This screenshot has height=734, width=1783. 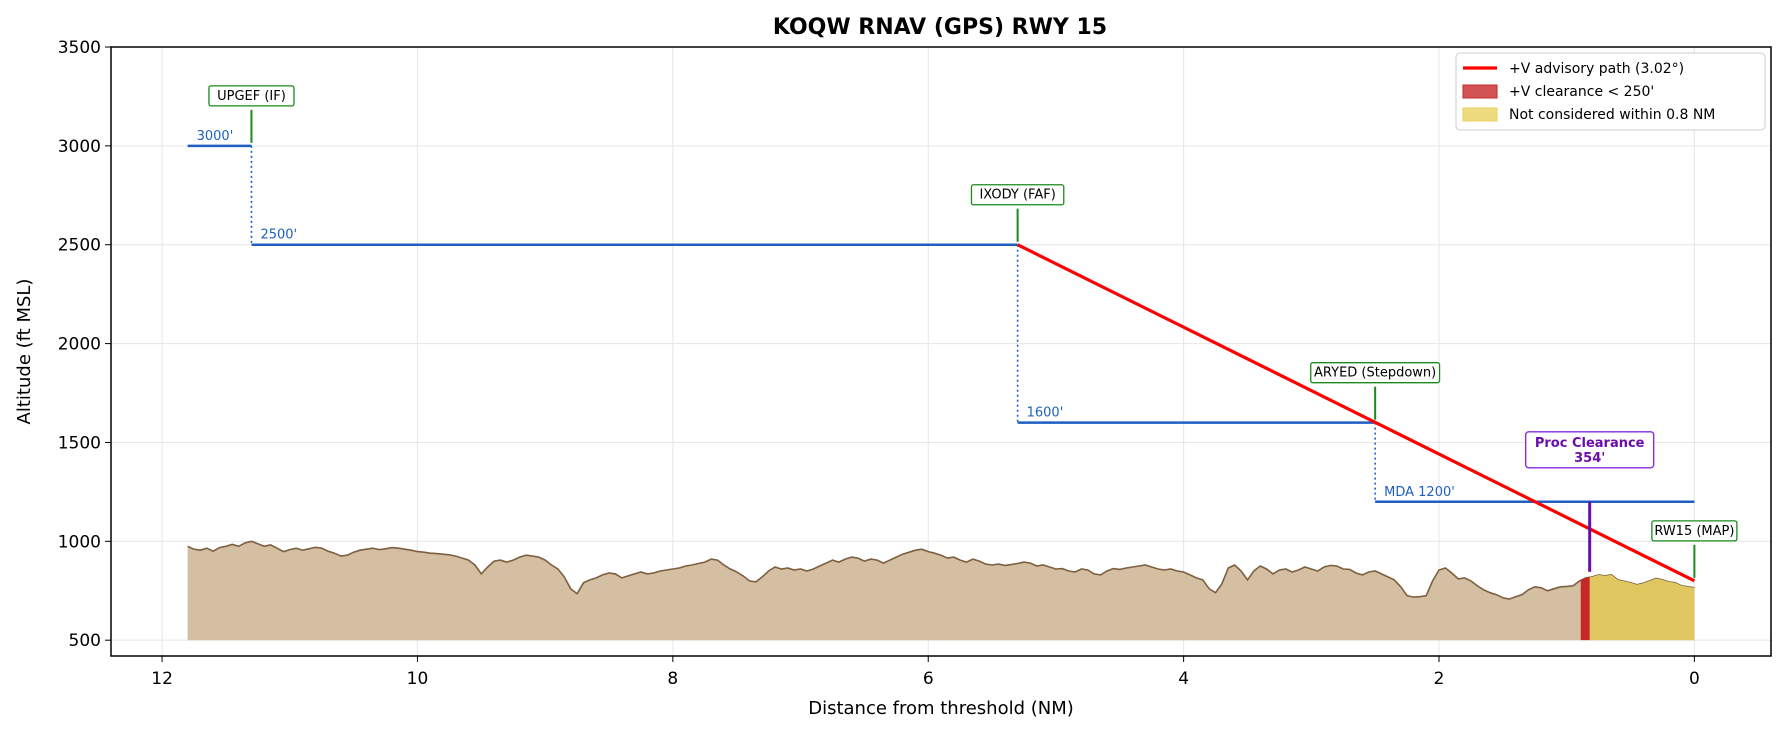 What do you see at coordinates (85, 641) in the screenshot?
I see `y-tick-label: 500` at bounding box center [85, 641].